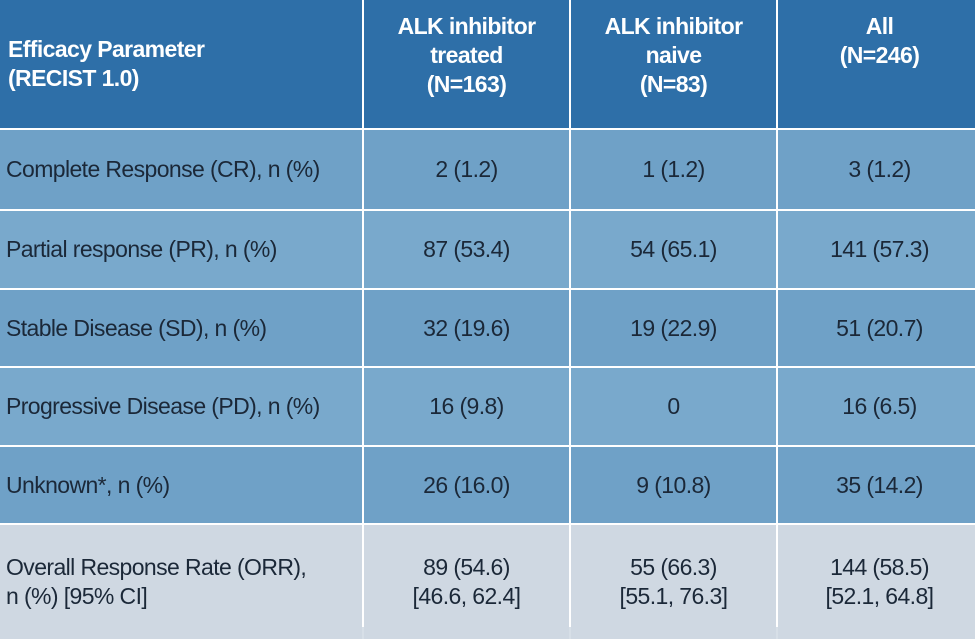  I want to click on cell-unknown-all: 35 (14.2), so click(876, 485).